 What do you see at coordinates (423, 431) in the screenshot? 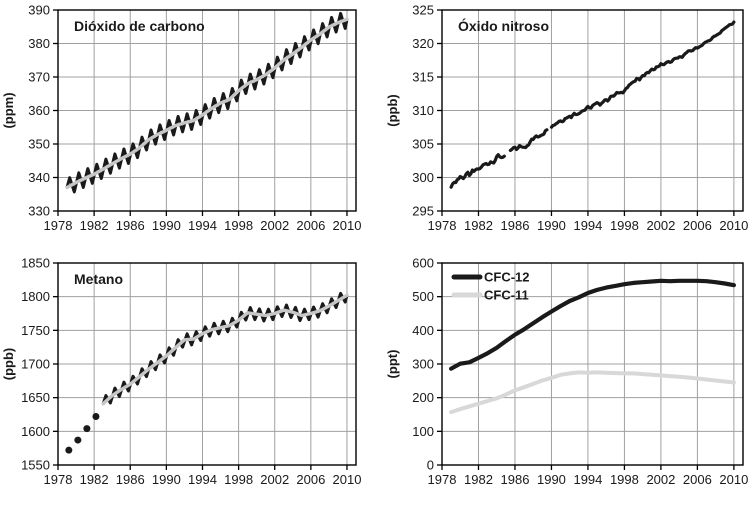
I see `y-tick-label: 100` at bounding box center [423, 431].